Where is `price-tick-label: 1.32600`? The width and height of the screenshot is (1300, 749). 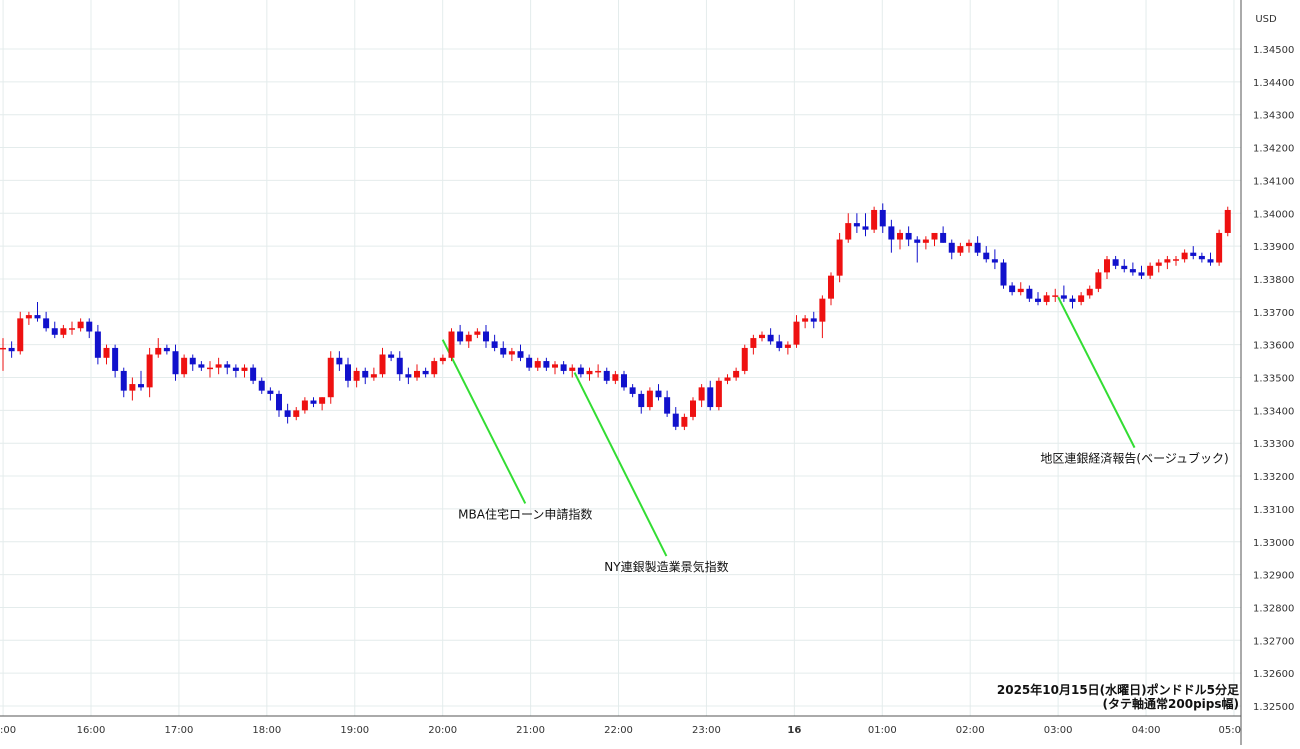
price-tick-label: 1.32600 is located at coordinates (1273, 674).